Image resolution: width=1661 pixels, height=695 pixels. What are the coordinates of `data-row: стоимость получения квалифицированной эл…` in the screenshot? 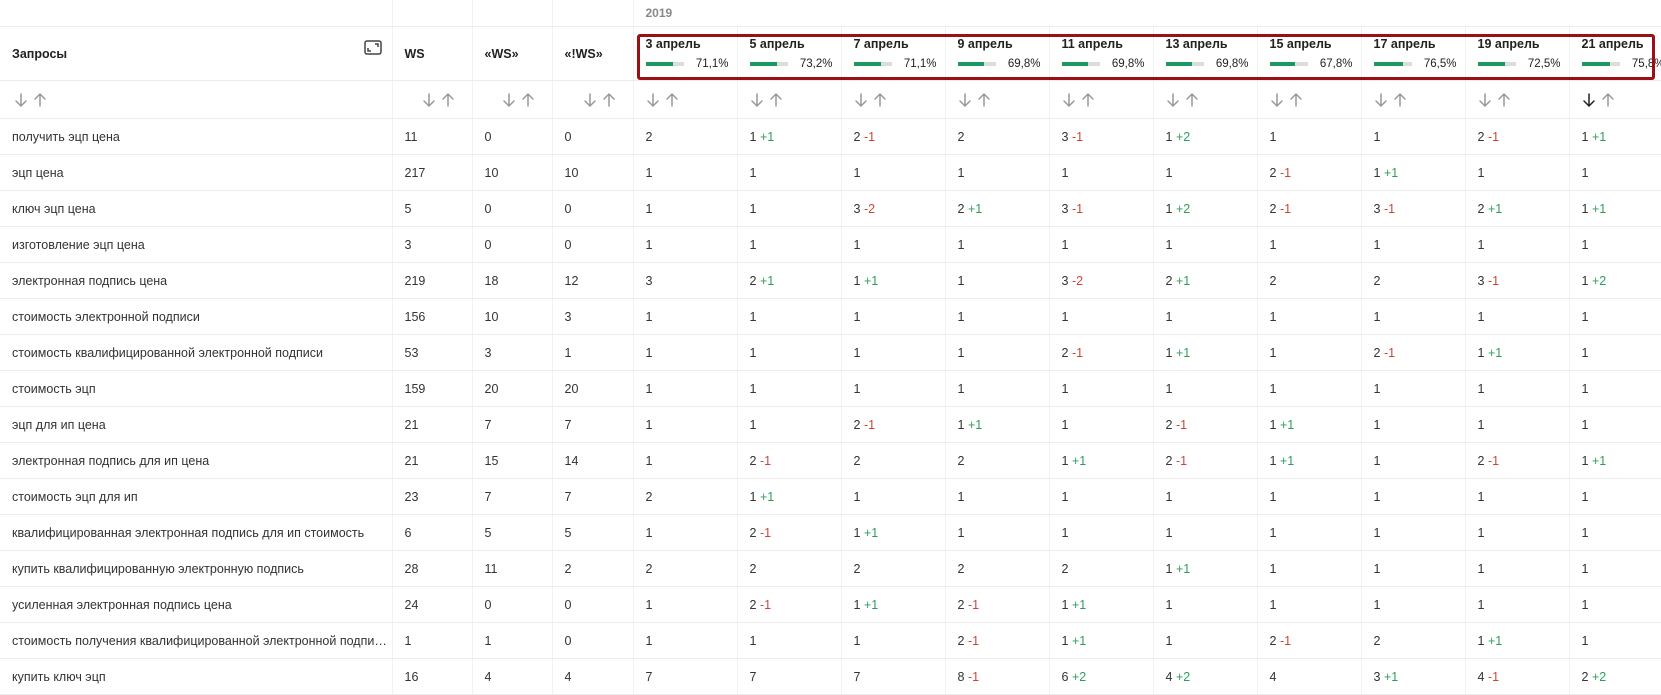 It's located at (830, 641).